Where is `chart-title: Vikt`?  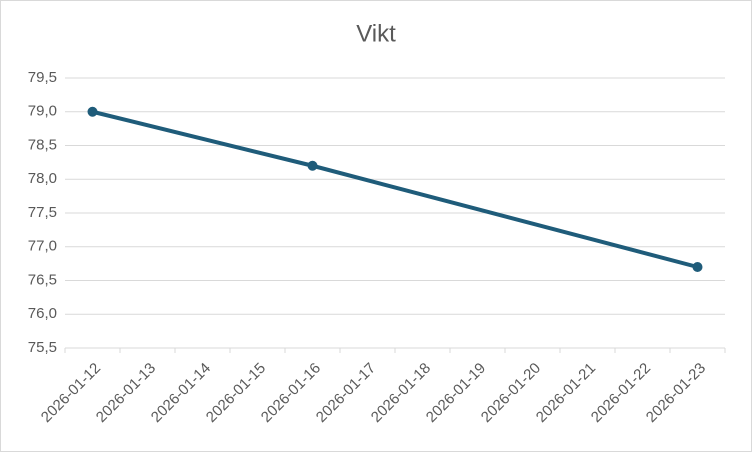
chart-title: Vikt is located at coordinates (376, 33).